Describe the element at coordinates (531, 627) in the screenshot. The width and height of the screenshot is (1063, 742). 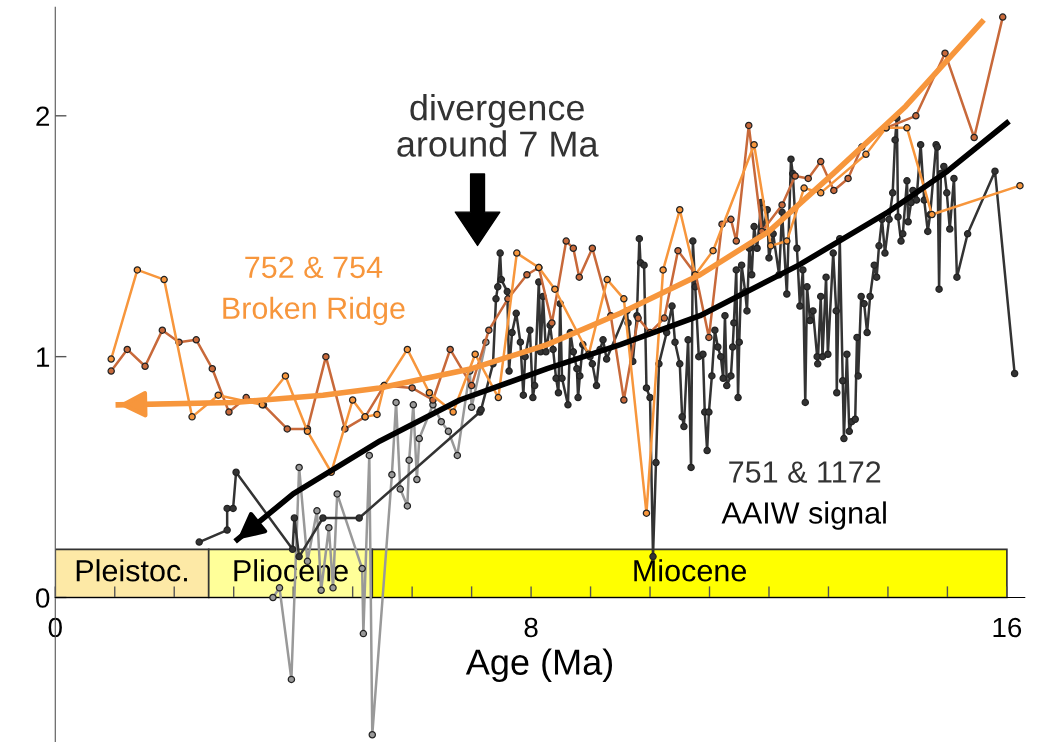
I see `x-tick-label: 8` at that location.